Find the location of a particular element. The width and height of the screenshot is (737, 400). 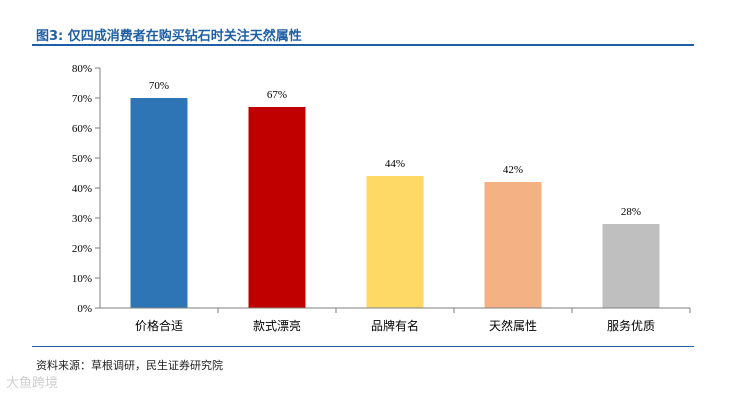

y-axis: 0% 10% 20% 30% 40% 50% 60% 70% 80% is located at coordinates (86, 189).